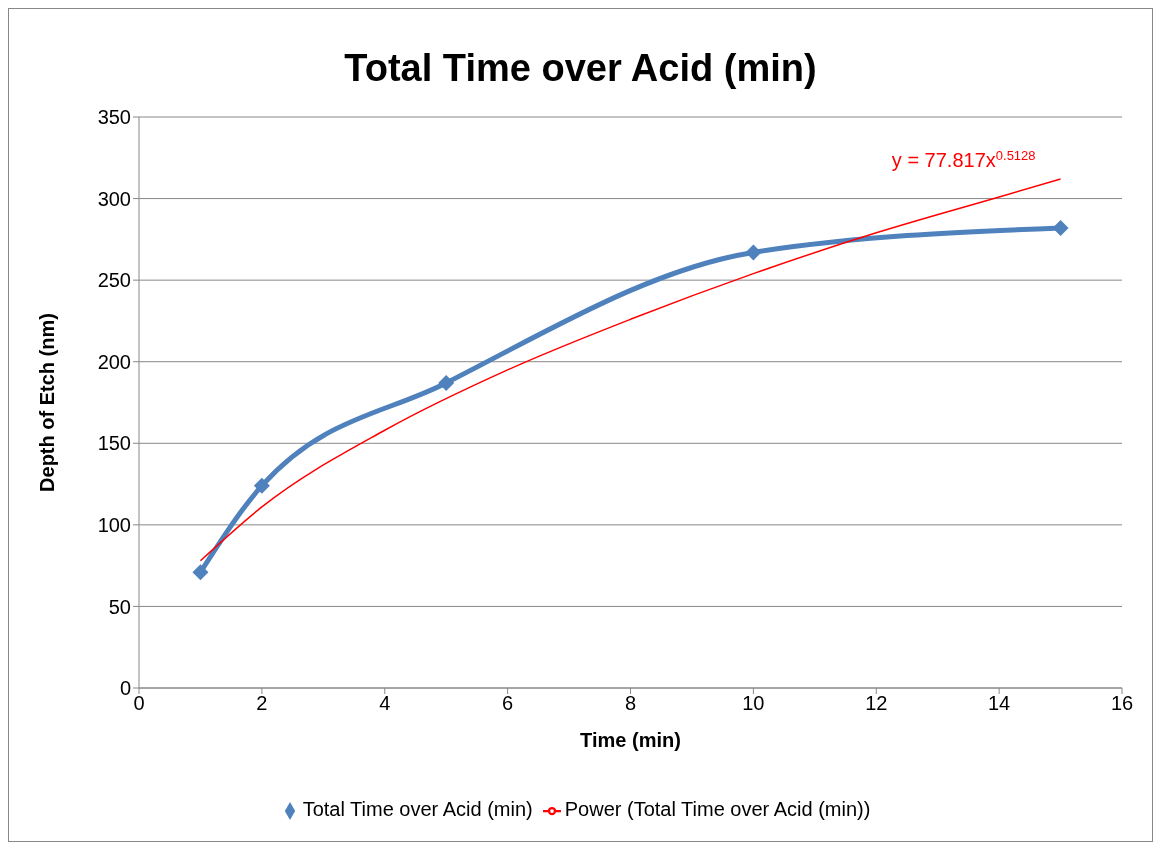 Image resolution: width=1153 pixels, height=842 pixels. What do you see at coordinates (630, 703) in the screenshot?
I see `x-tick-label: 8` at bounding box center [630, 703].